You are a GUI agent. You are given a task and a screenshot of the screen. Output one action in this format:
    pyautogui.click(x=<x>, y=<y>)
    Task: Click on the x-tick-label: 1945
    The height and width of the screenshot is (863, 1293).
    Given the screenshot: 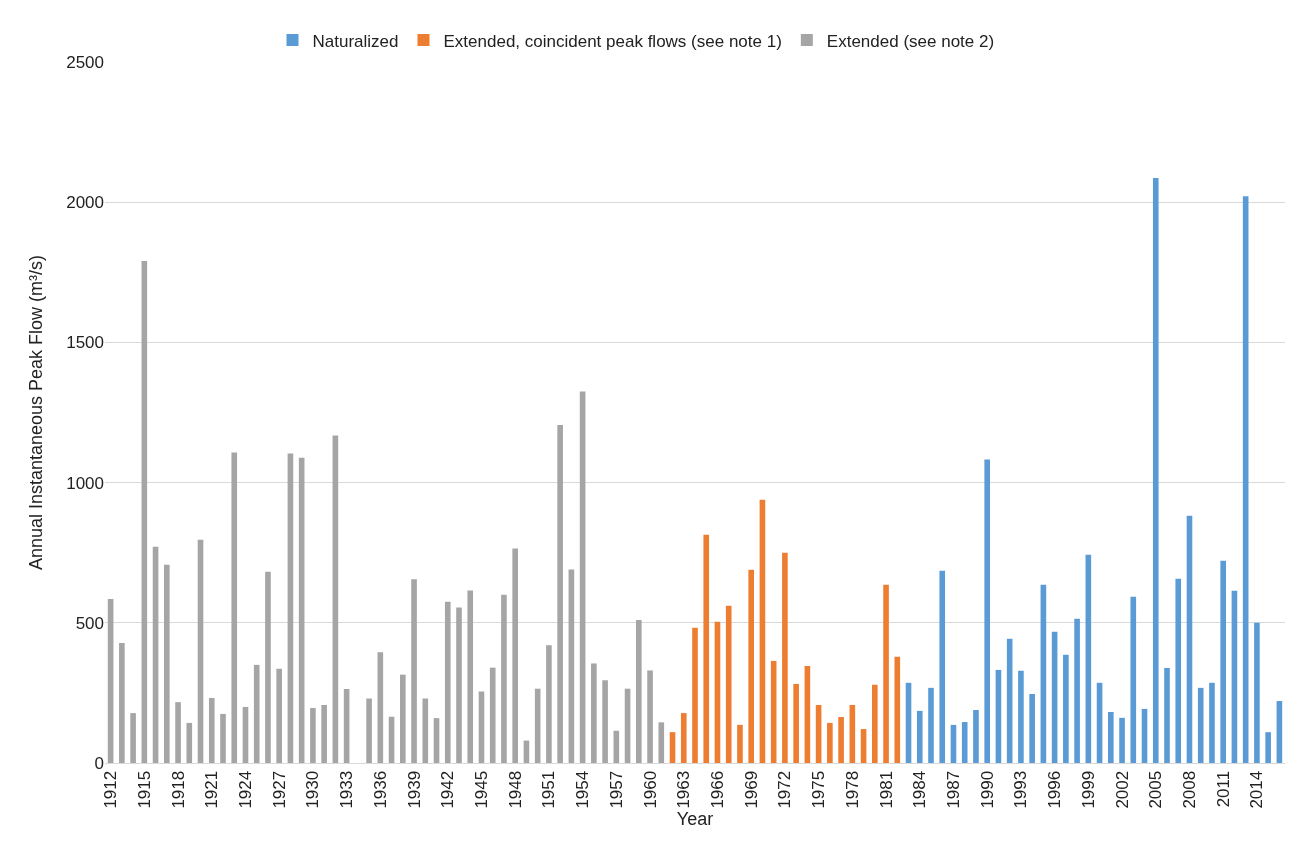 What is the action you would take?
    pyautogui.click(x=482, y=789)
    